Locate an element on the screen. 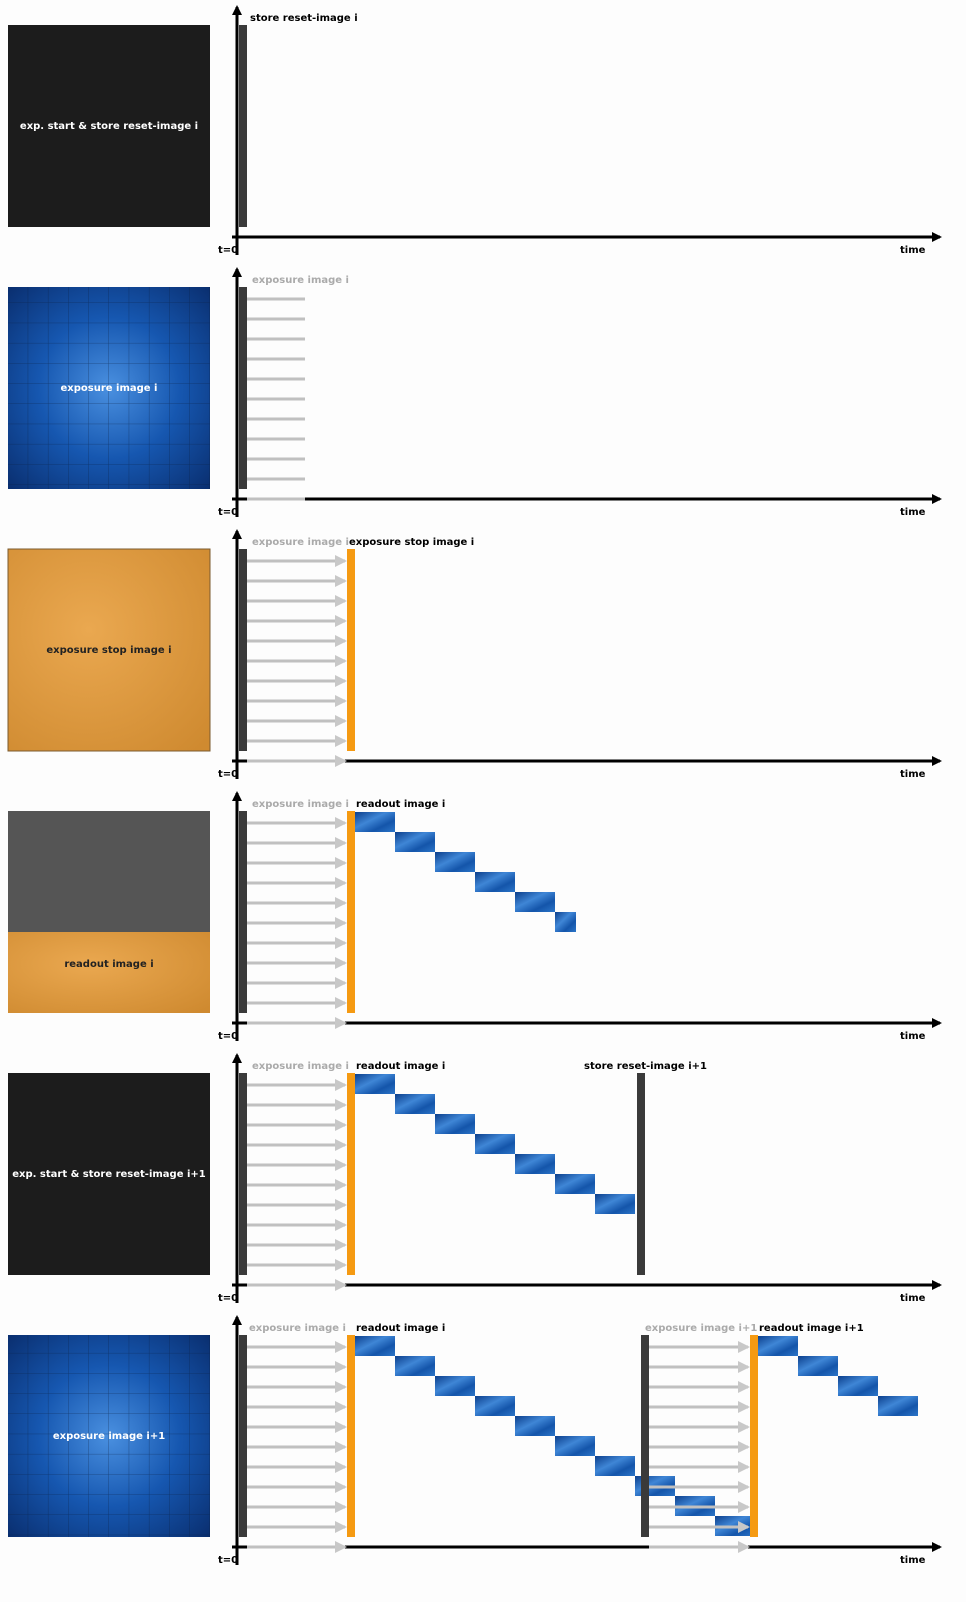 The image size is (966, 1602). timeline-label: store reset-image i is located at coordinates (304, 18).